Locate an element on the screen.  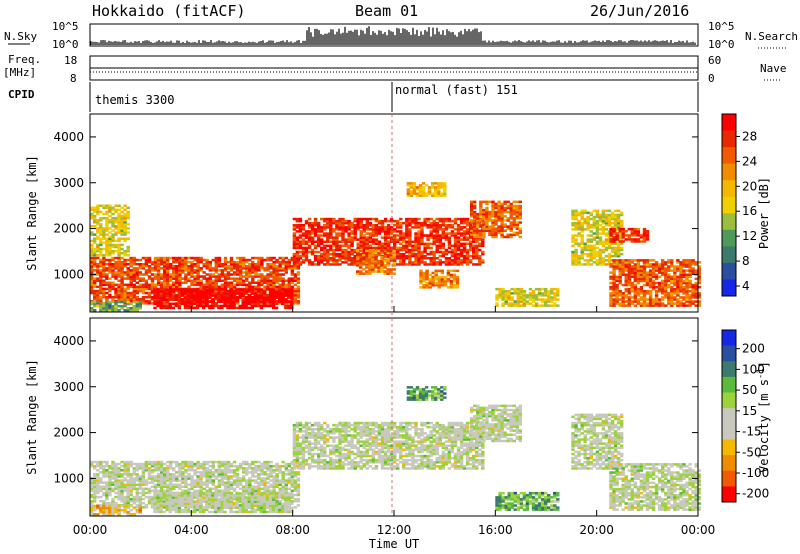
cell-2049 is located at coordinates (328, 219).